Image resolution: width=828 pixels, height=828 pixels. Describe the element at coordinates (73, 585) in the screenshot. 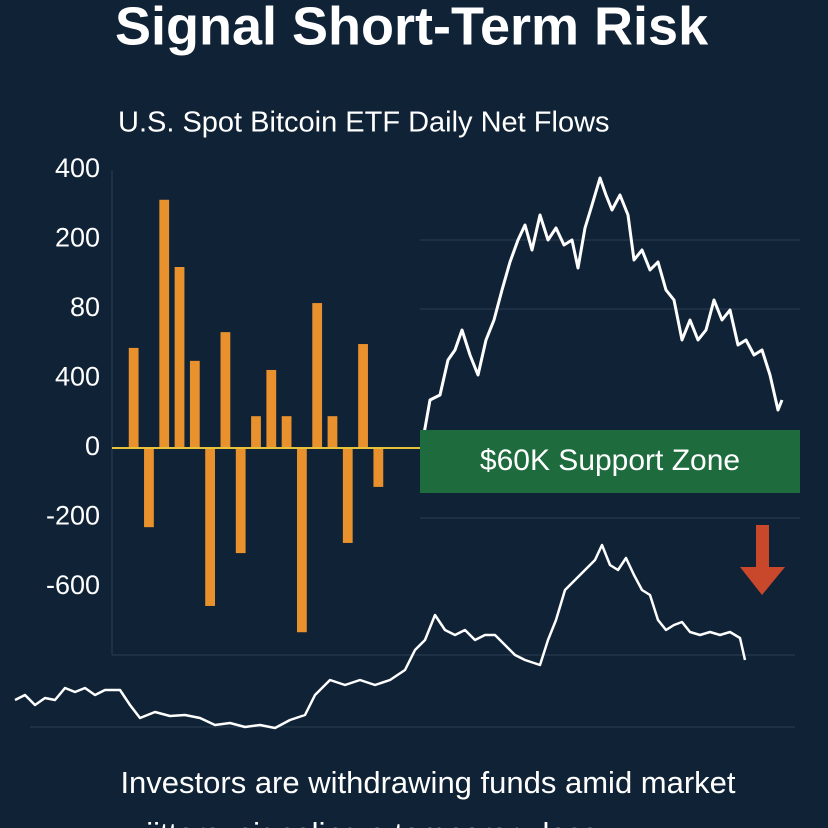

I see `y-tick-label: -600` at that location.